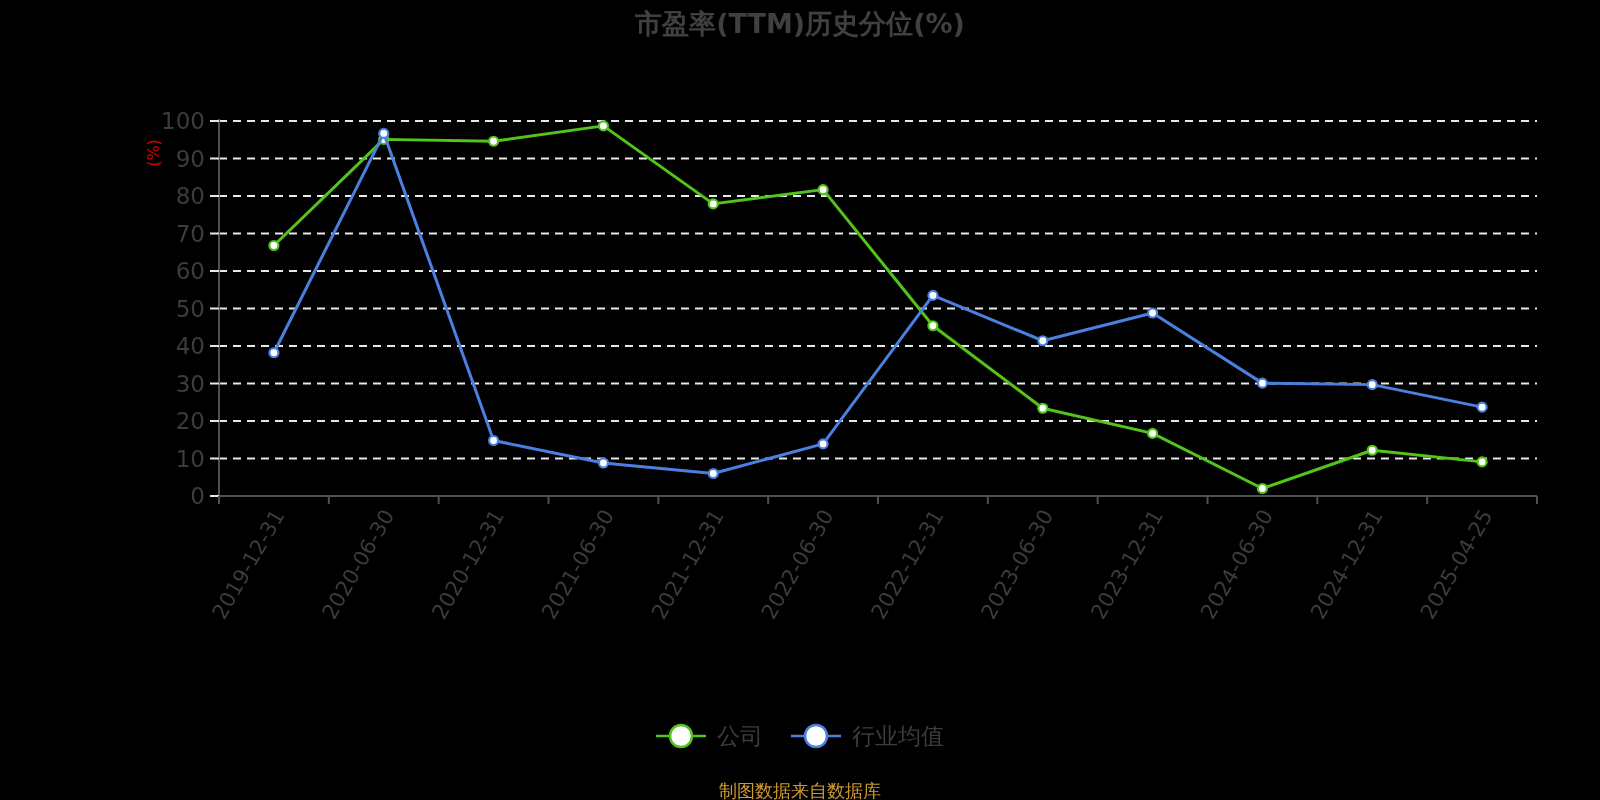  I want to click on y-tick-label: 0, so click(197, 496).